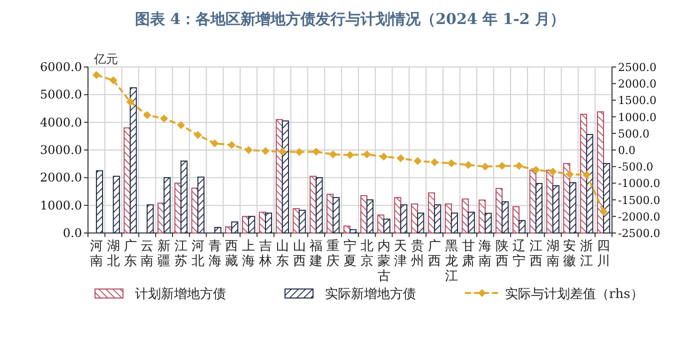  Describe the element at coordinates (451, 261) in the screenshot. I see `x-tick-label: 黑龙江` at that location.